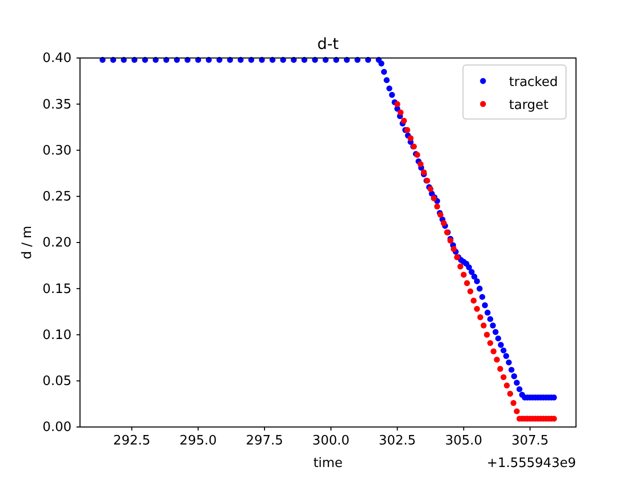  What do you see at coordinates (57, 289) in the screenshot?
I see `y-tick-label: 0.15` at bounding box center [57, 289].